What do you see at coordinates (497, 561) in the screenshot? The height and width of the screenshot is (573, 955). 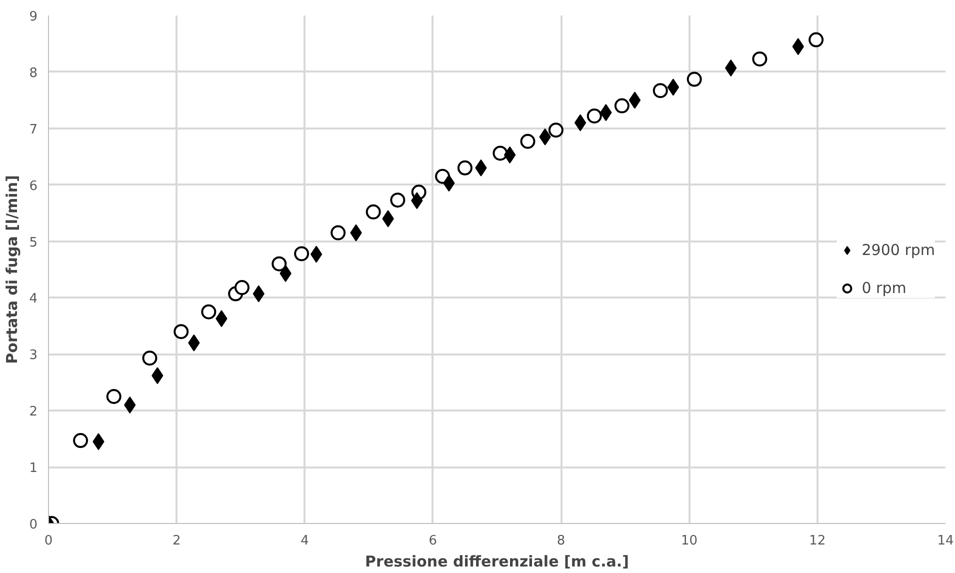 I see `x-axis-title: Pressione differenziale [m c.a.]` at bounding box center [497, 561].